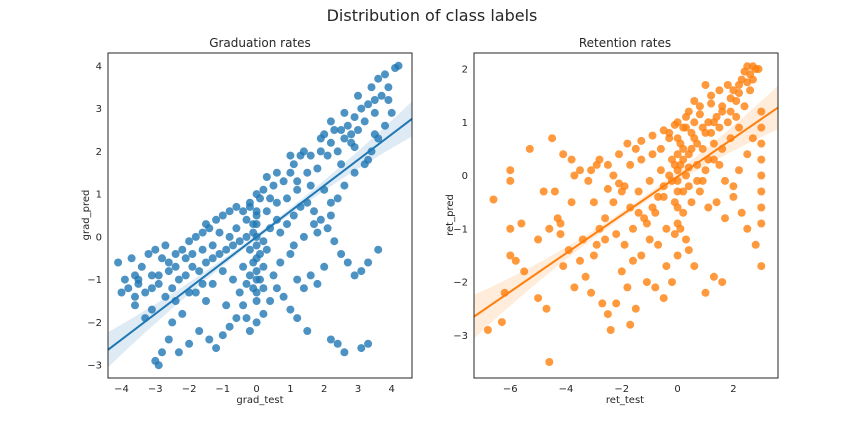  Describe the element at coordinates (450, 215) in the screenshot. I see `retention-y-axis-label: ret_pred` at that location.